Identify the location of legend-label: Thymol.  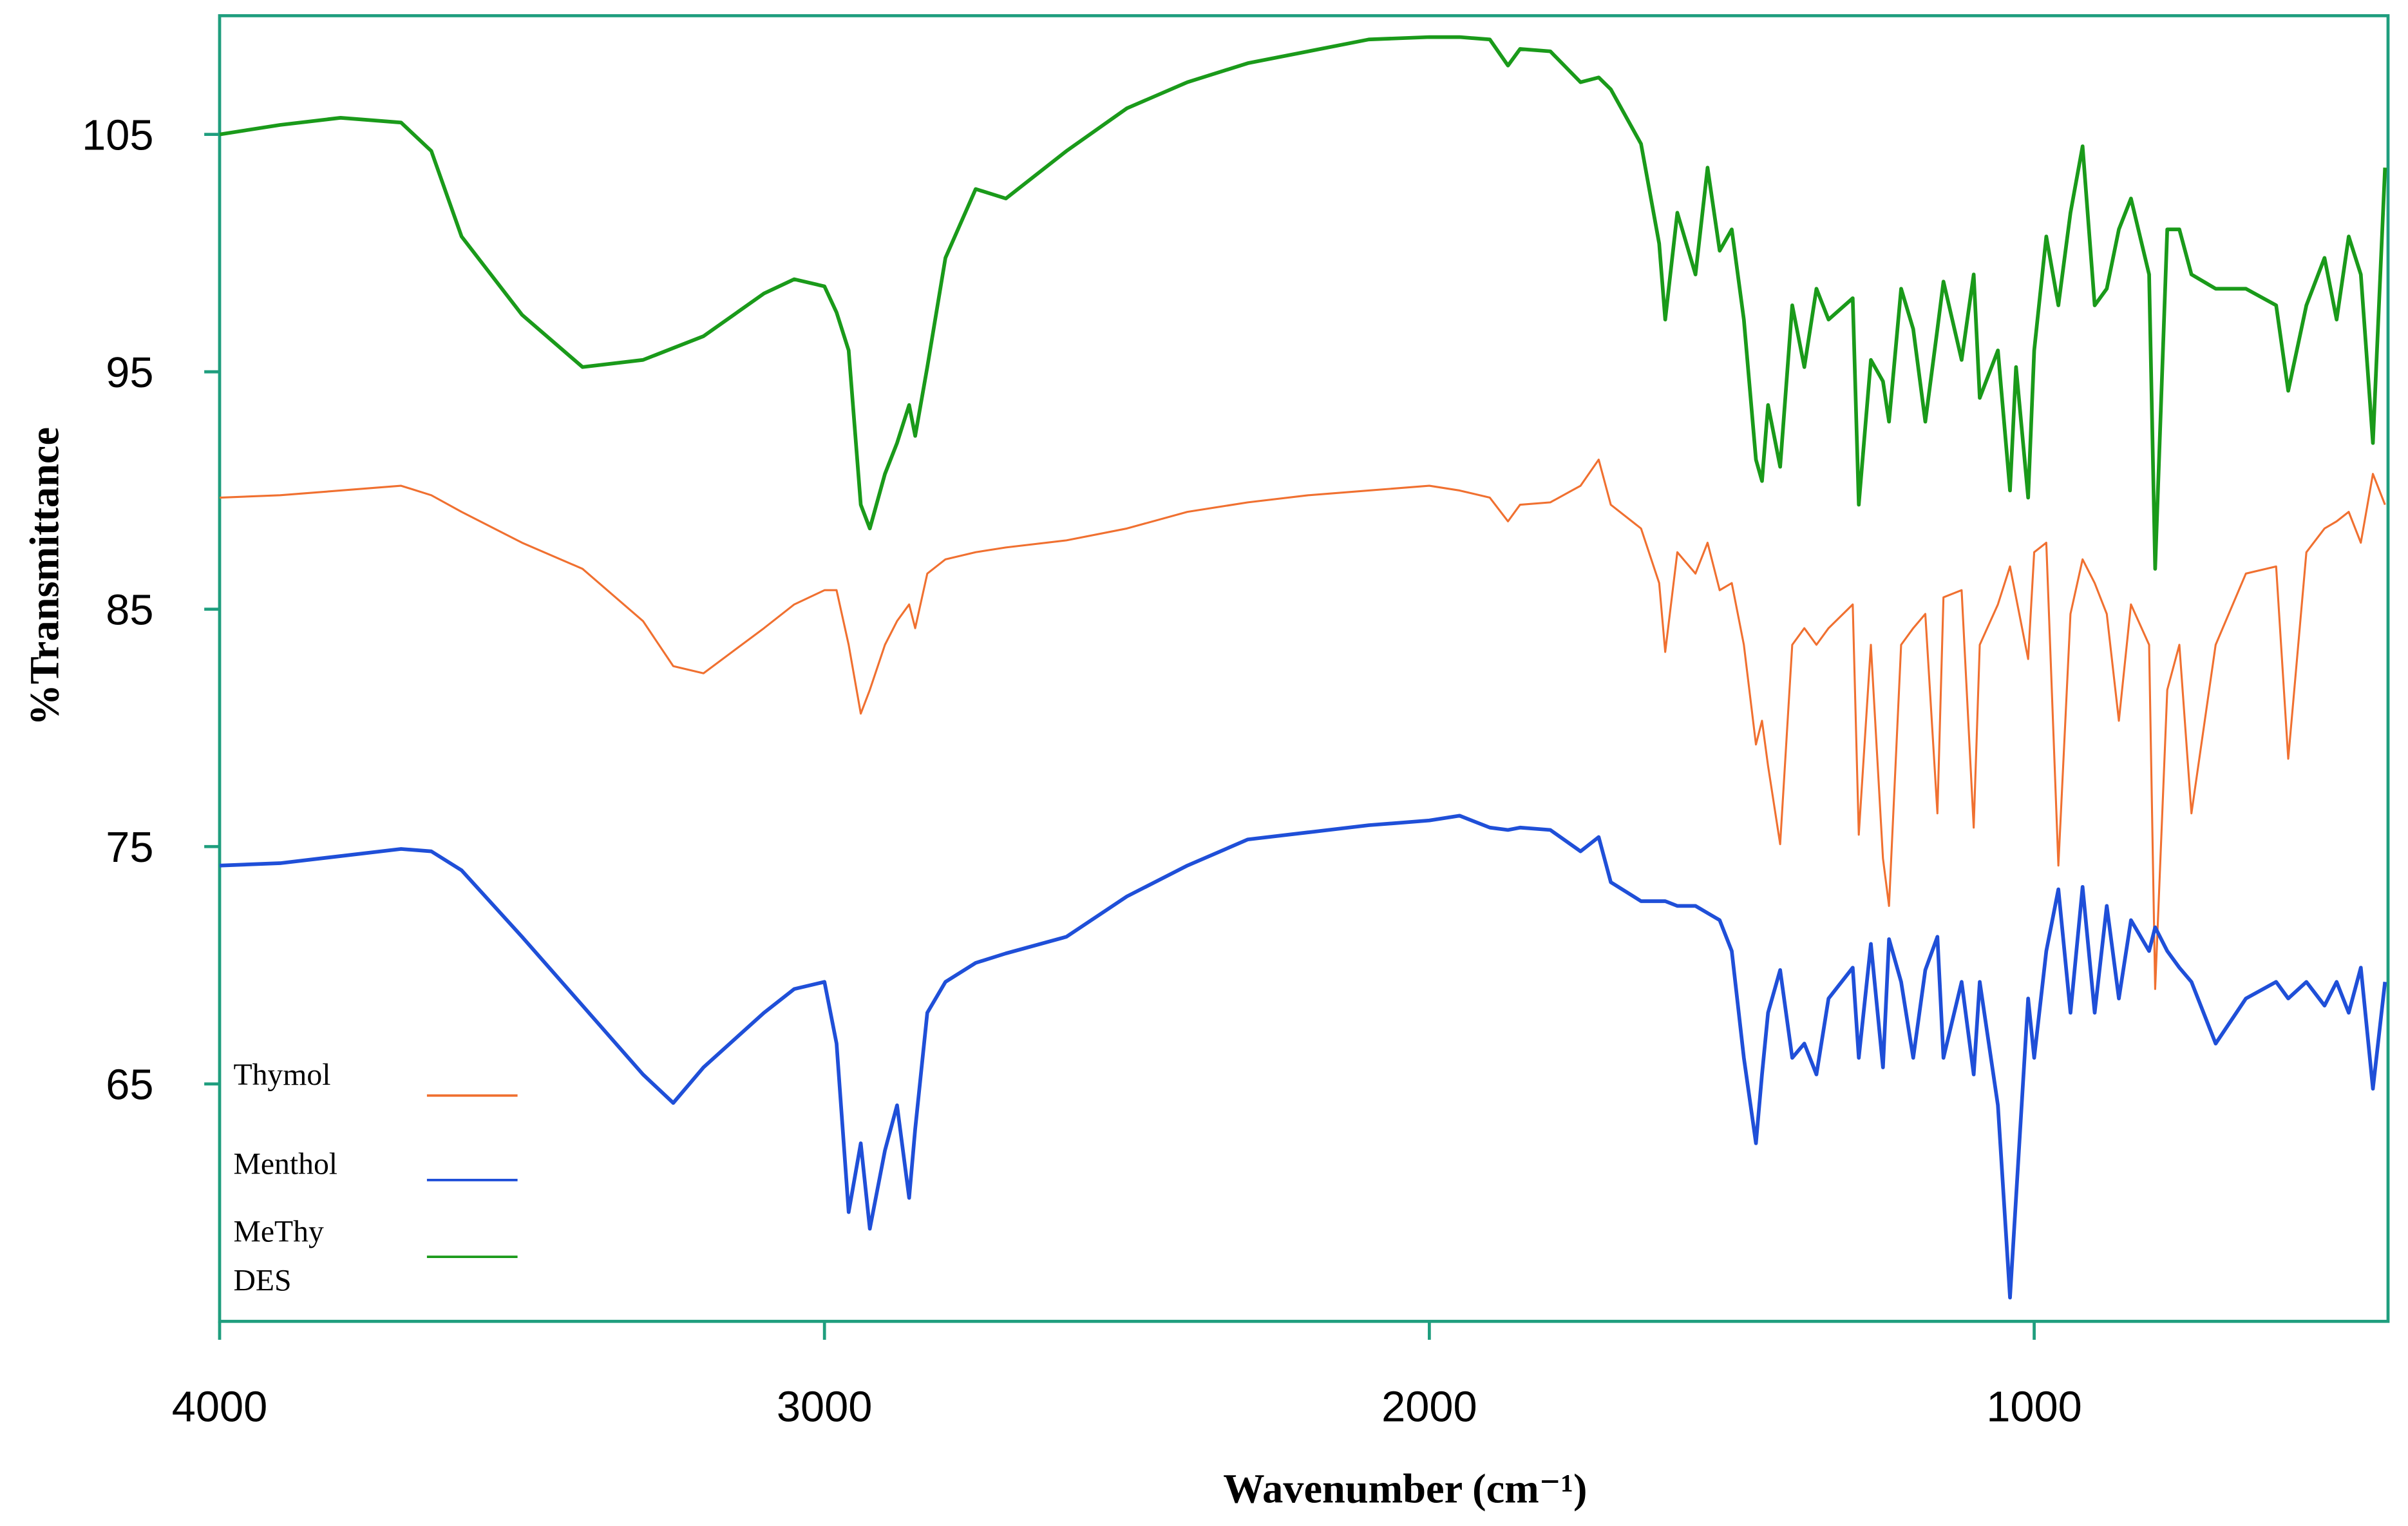
(281, 1075).